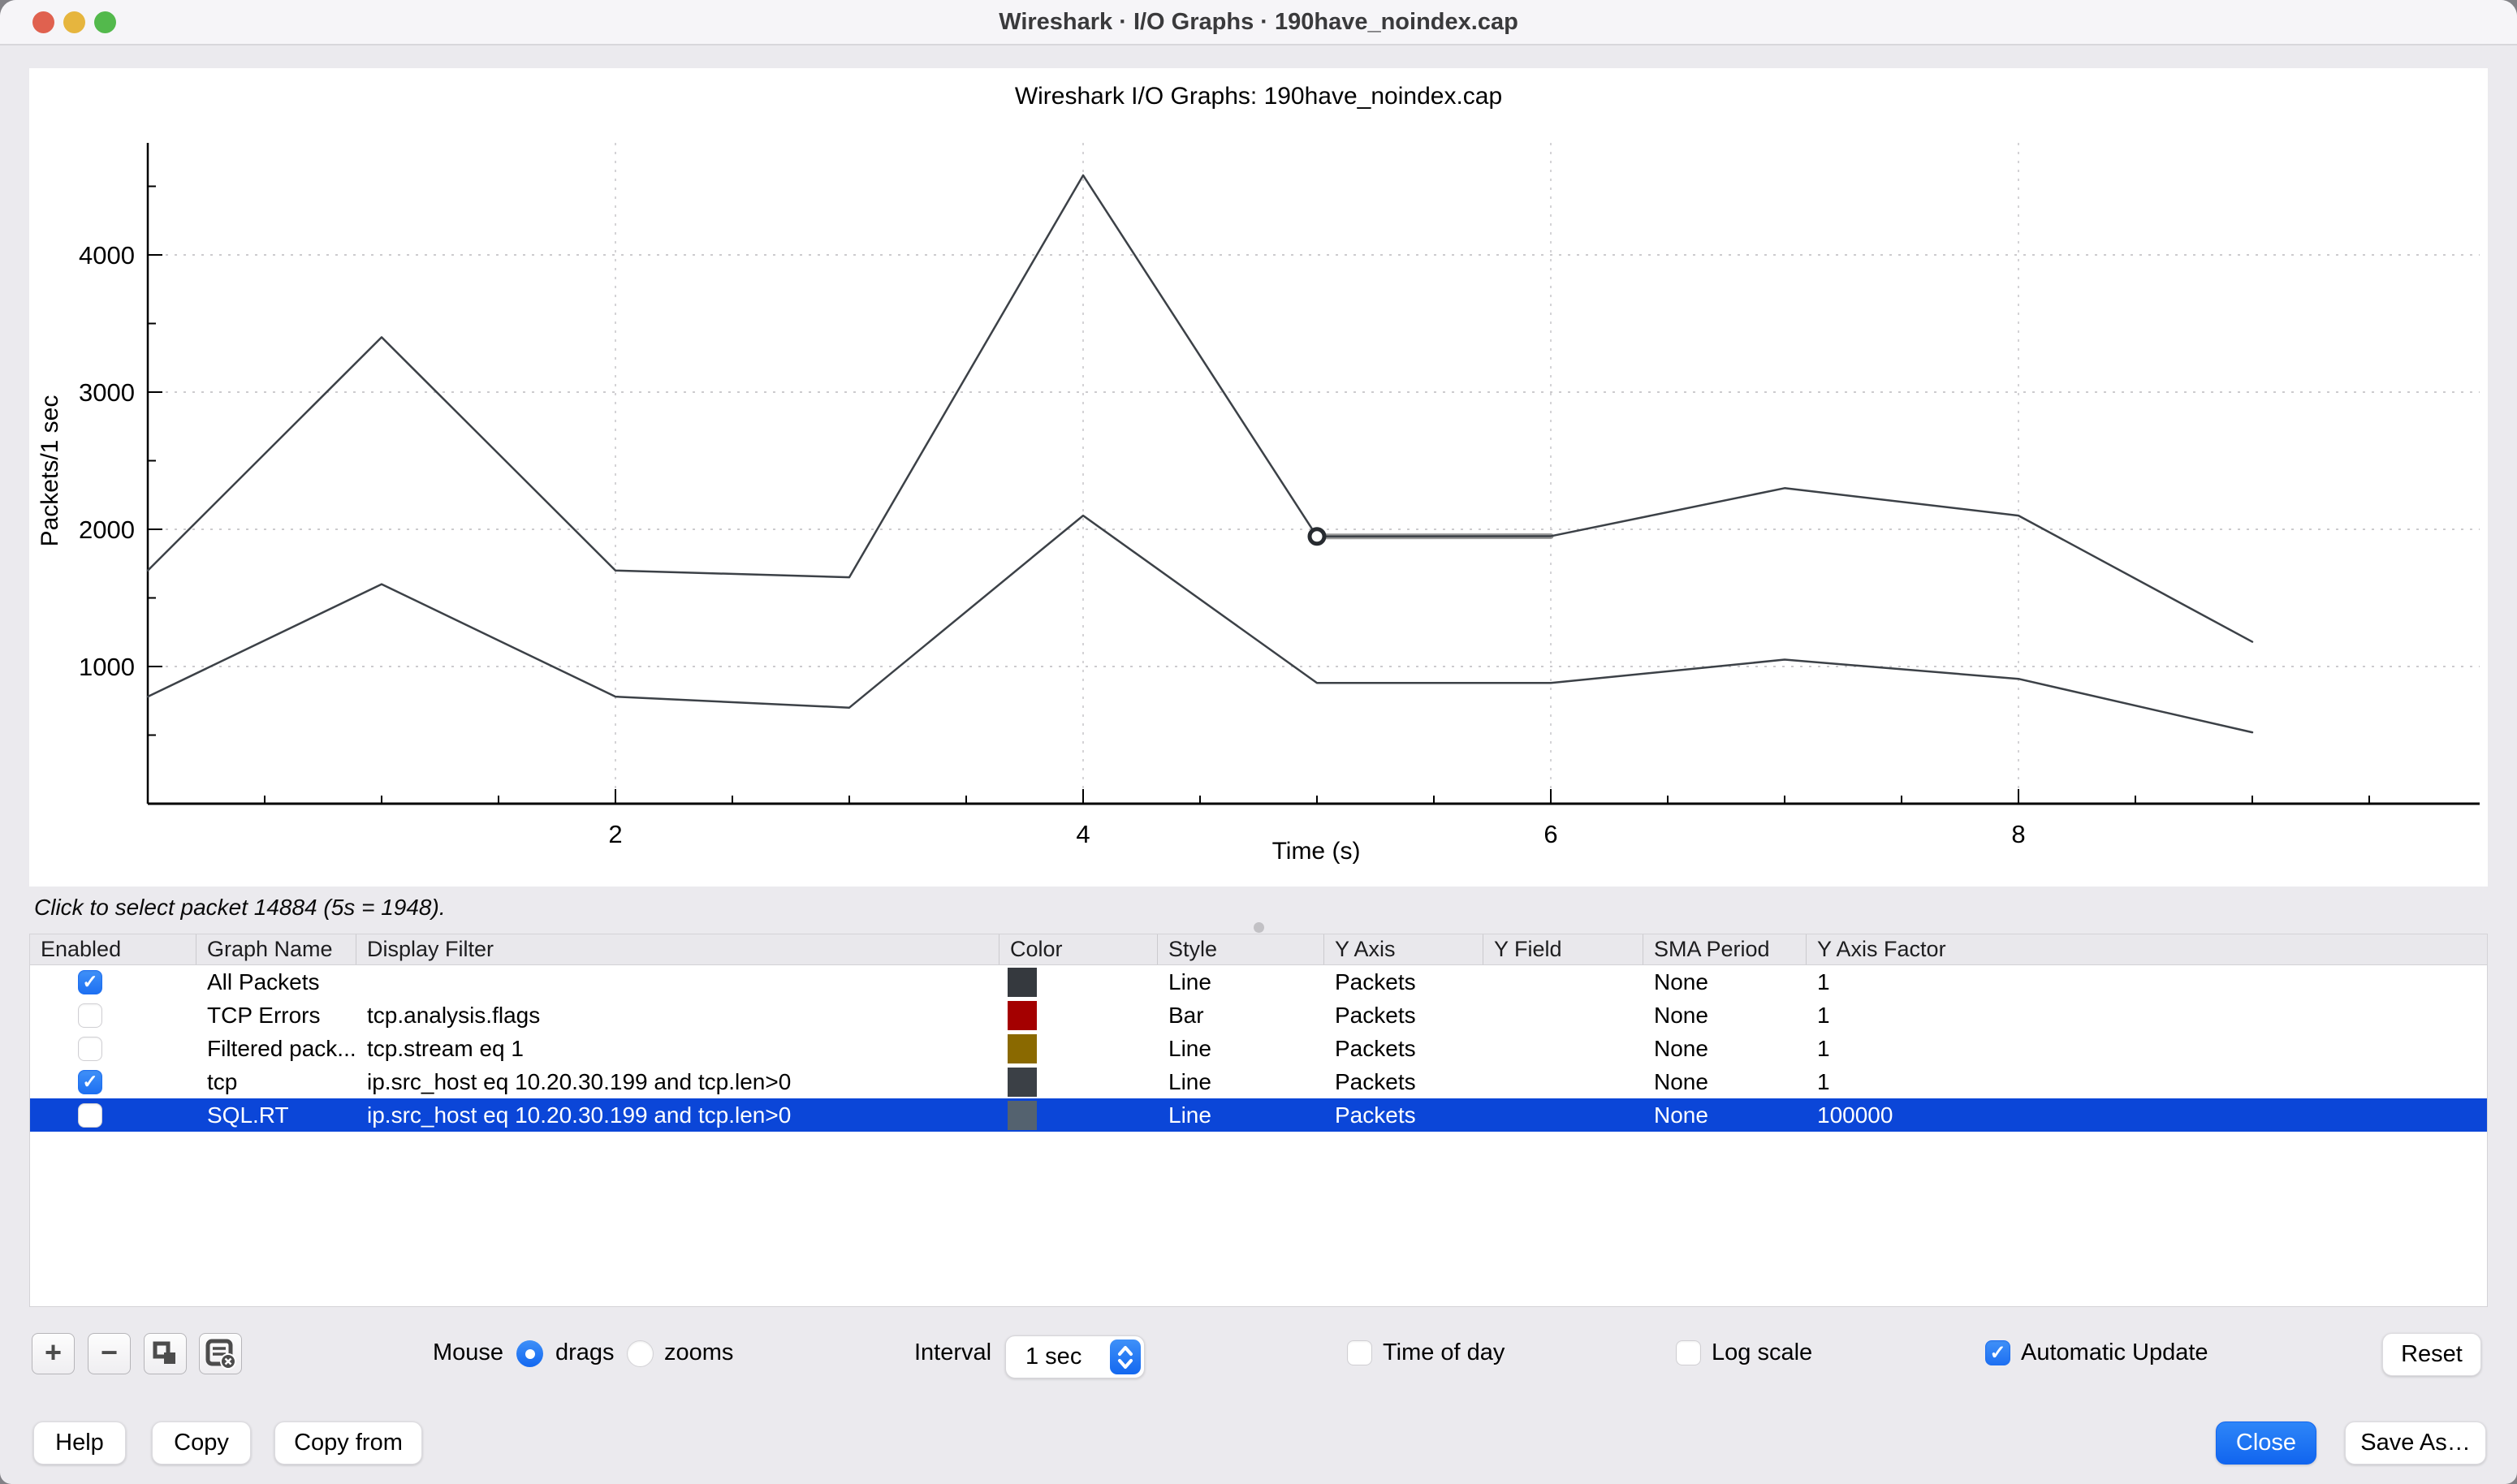  Describe the element at coordinates (113, 949) in the screenshot. I see `column-header-enabled: Enabled` at that location.